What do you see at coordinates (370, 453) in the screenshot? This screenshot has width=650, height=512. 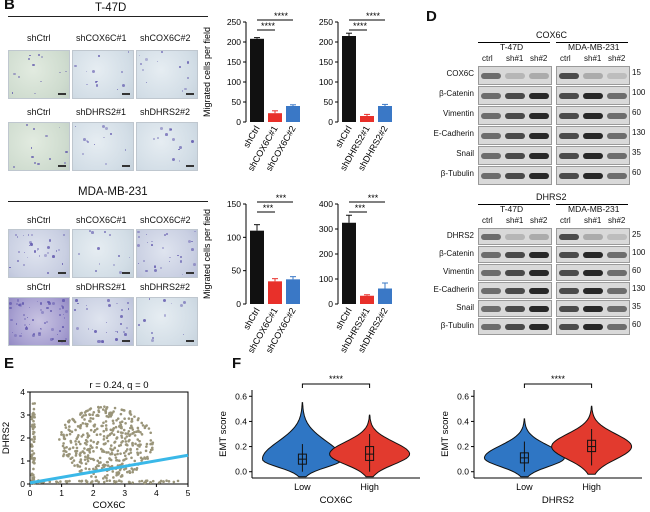 I see `box-iqr` at bounding box center [370, 453].